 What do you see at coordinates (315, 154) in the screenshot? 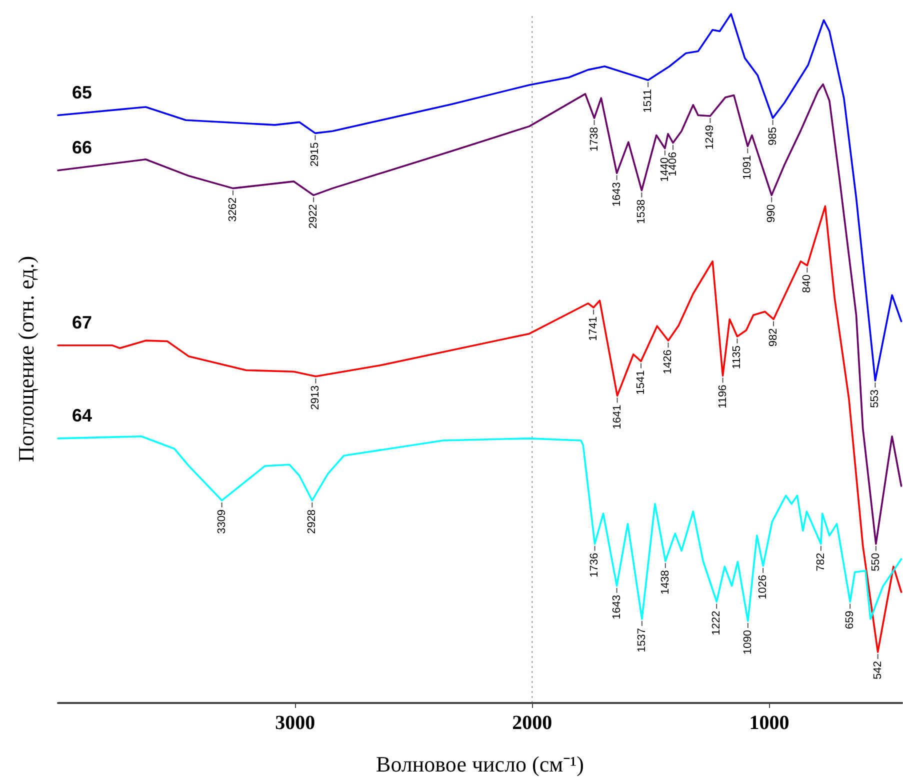
I see `annotation: 2915` at bounding box center [315, 154].